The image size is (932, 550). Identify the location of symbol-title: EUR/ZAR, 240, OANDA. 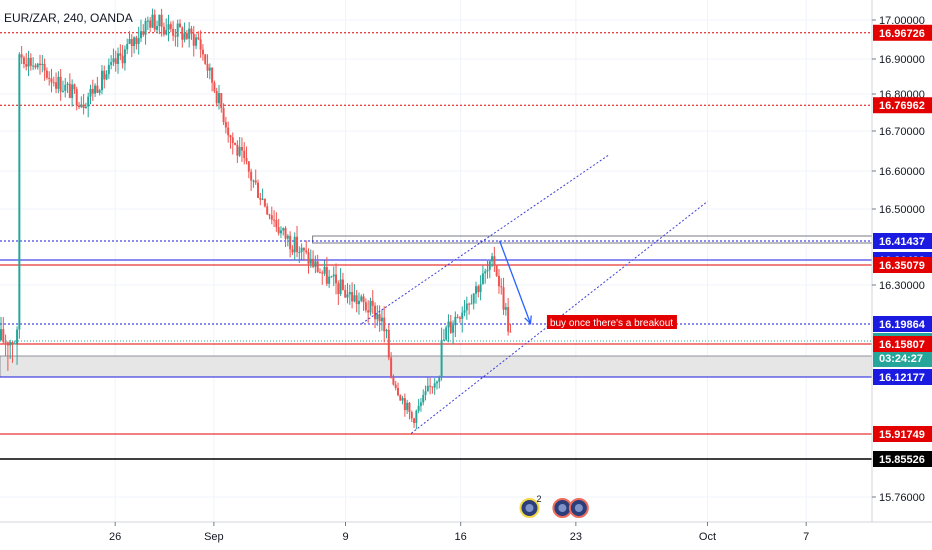
(68, 18).